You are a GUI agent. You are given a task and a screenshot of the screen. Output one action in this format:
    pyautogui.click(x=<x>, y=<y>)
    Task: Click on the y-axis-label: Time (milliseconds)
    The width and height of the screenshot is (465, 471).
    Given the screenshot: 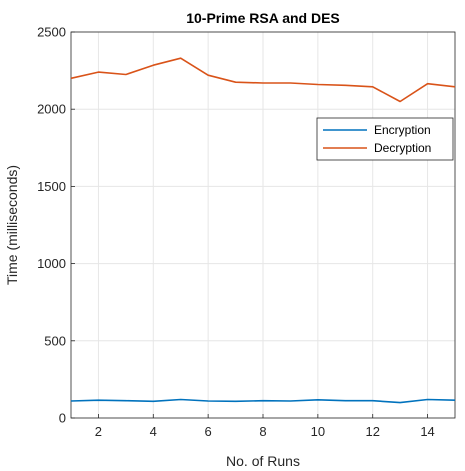 What is the action you would take?
    pyautogui.click(x=12, y=225)
    